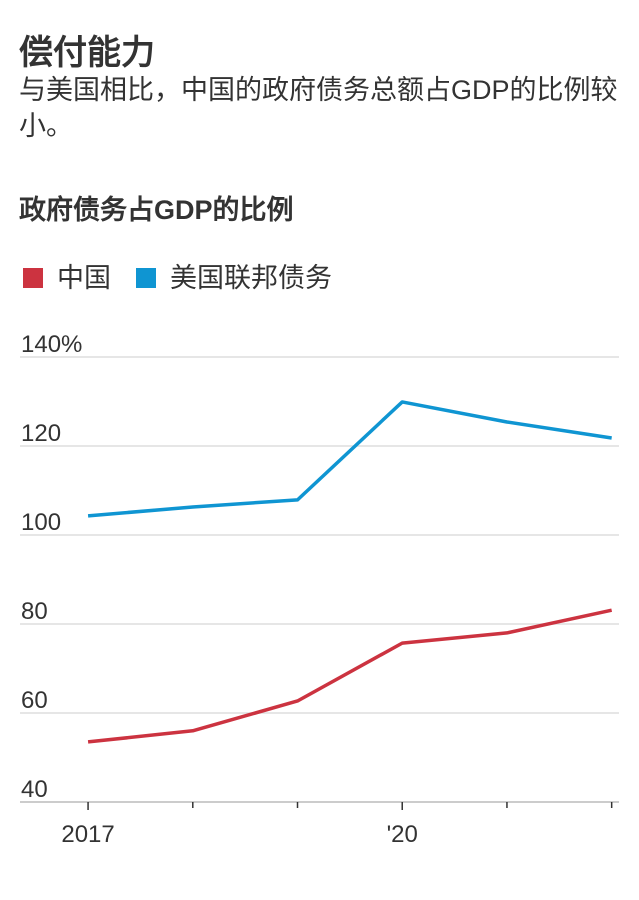 The image size is (639, 900). What do you see at coordinates (41, 433) in the screenshot?
I see `y-tick-label: 120` at bounding box center [41, 433].